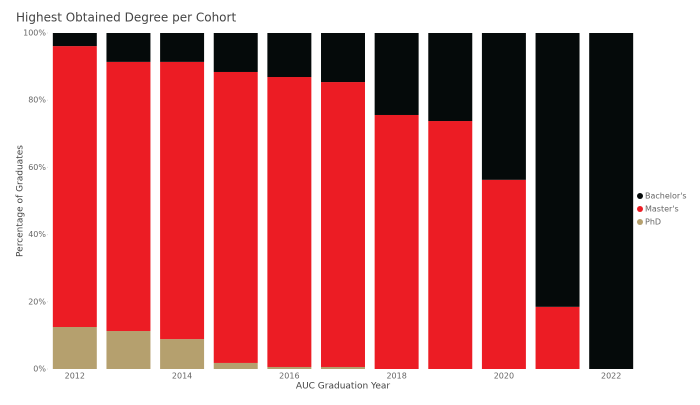 This screenshot has width=700, height=405. I want to click on y-tick-label: 0%, so click(39, 369).